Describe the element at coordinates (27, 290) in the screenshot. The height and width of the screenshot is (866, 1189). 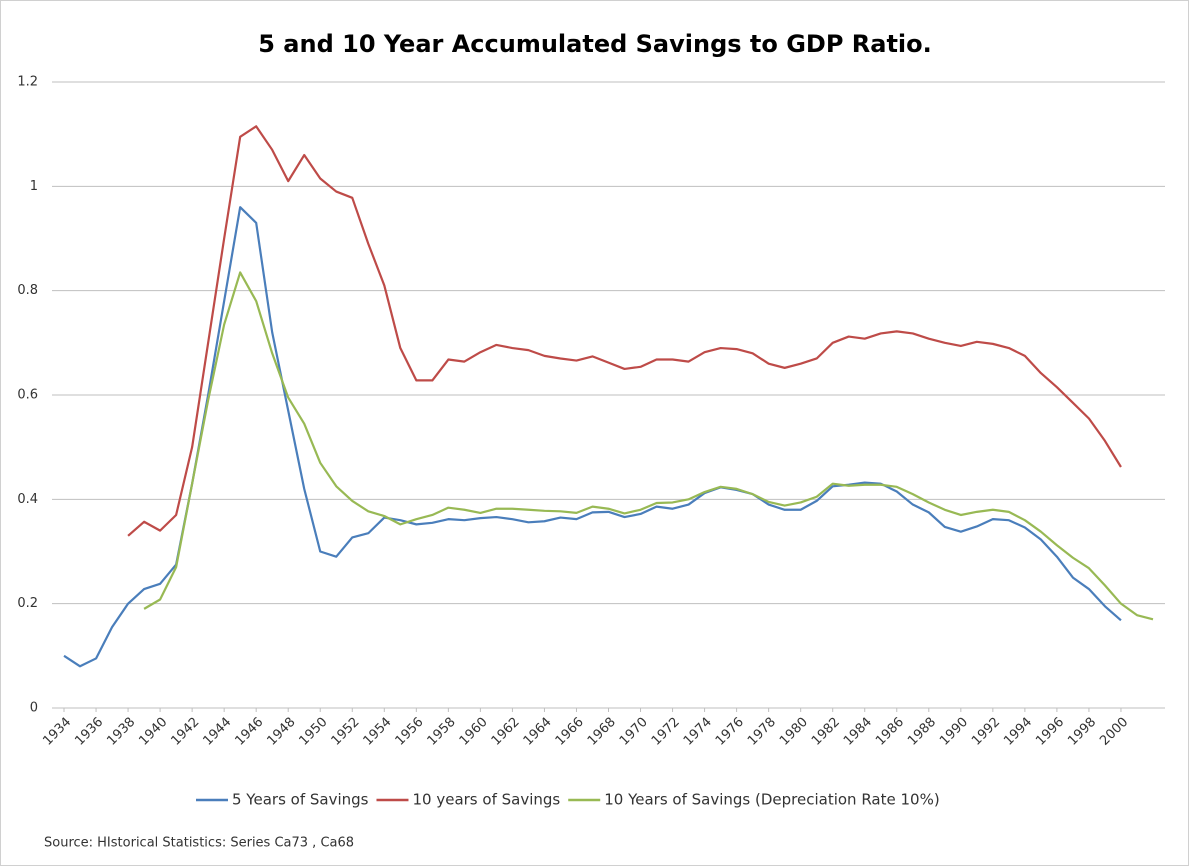
I see `y-tick-label: 0.8` at that location.